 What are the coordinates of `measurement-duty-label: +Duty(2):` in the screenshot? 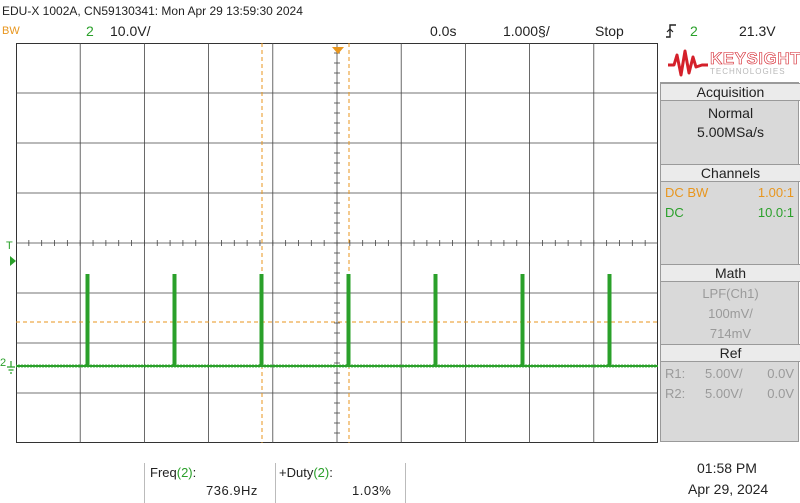 It's located at (306, 472).